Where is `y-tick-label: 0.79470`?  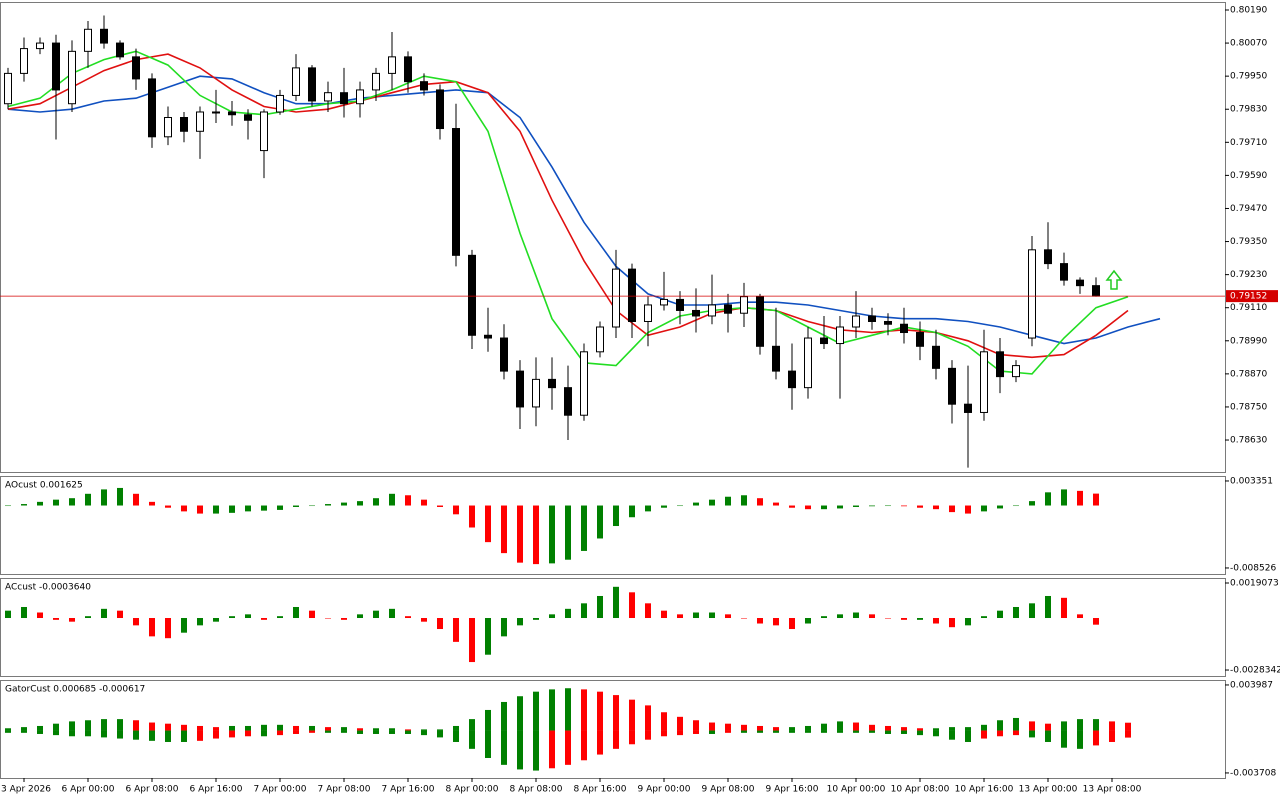 y-tick-label: 0.79470 is located at coordinates (1248, 209).